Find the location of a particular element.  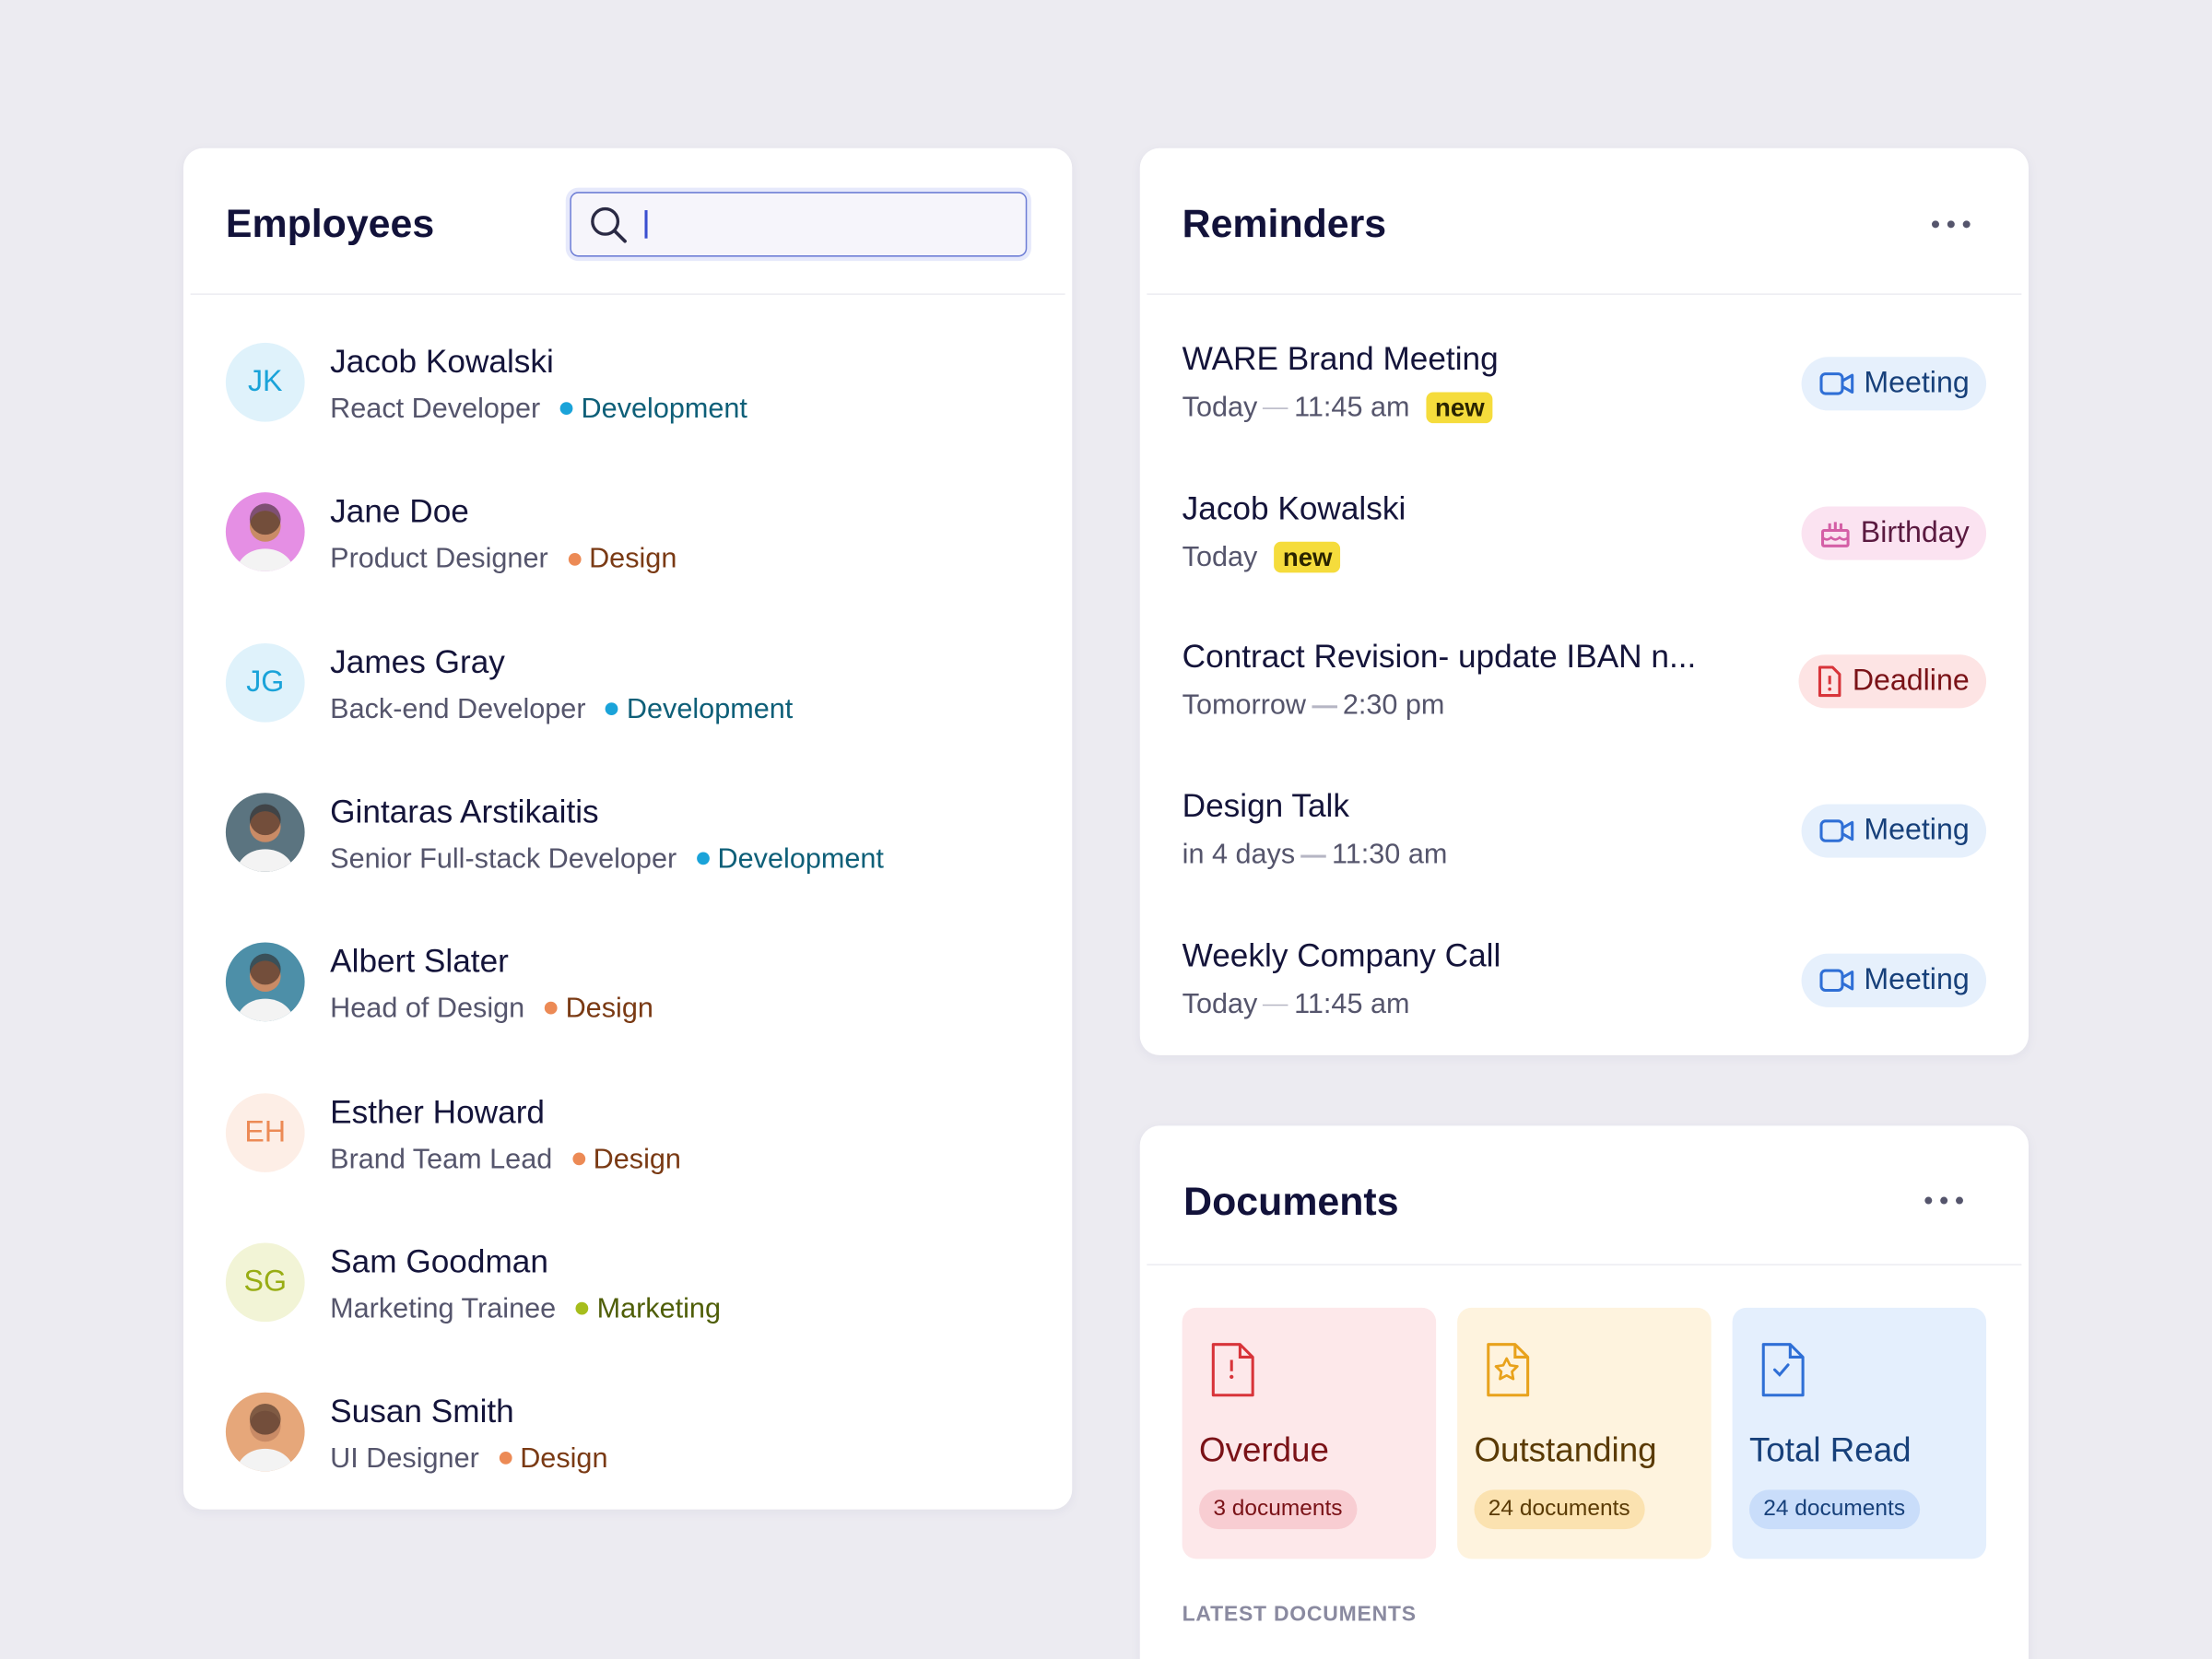

employee-role: React Developer is located at coordinates (435, 409).